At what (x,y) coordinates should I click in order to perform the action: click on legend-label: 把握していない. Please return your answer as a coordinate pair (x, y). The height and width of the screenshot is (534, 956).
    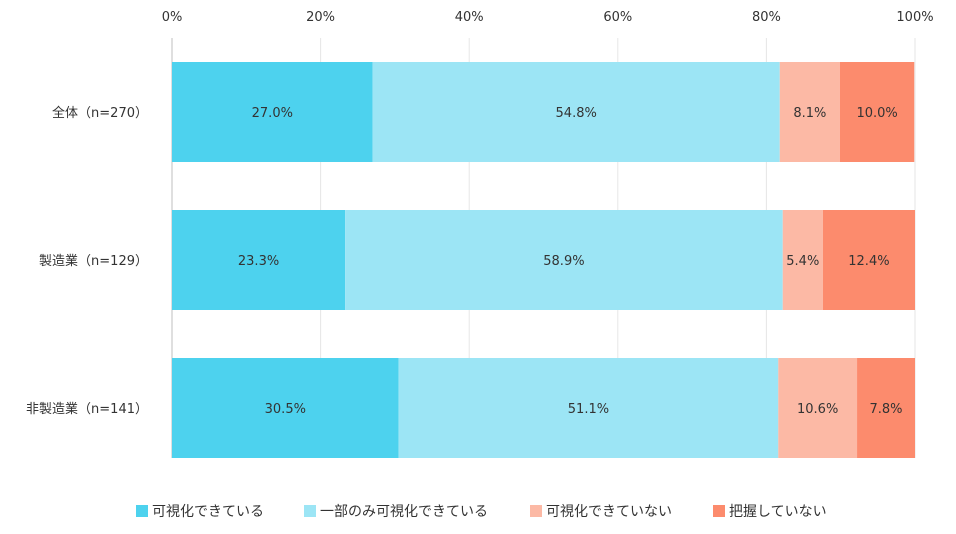
    Looking at the image, I should click on (778, 512).